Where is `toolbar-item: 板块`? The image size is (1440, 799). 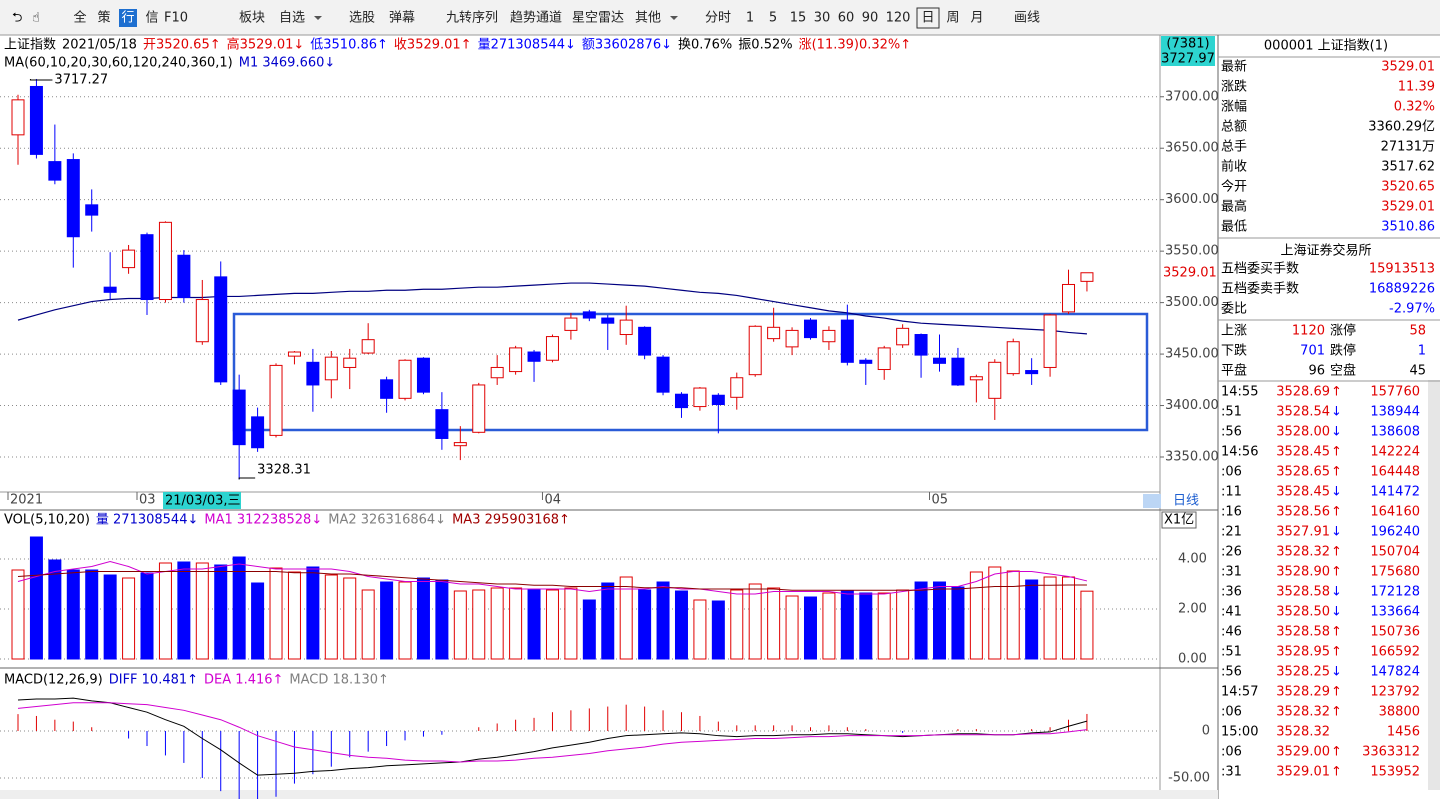 toolbar-item: 板块 is located at coordinates (252, 18).